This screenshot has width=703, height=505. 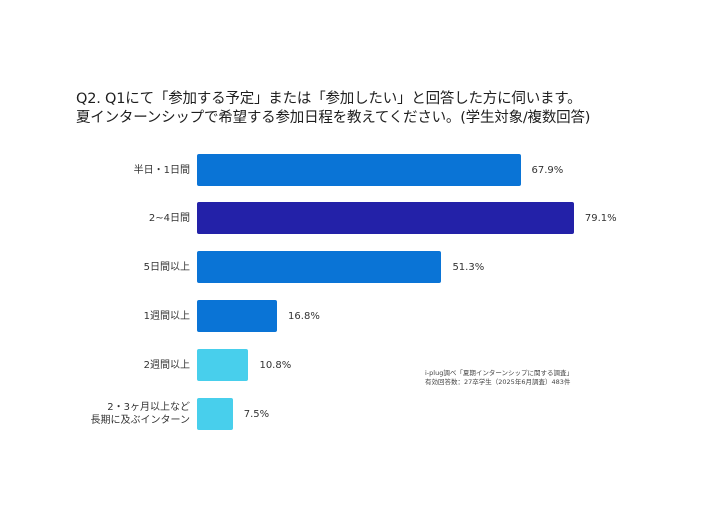 What do you see at coordinates (547, 170) in the screenshot?
I see `value-label: 67.9%` at bounding box center [547, 170].